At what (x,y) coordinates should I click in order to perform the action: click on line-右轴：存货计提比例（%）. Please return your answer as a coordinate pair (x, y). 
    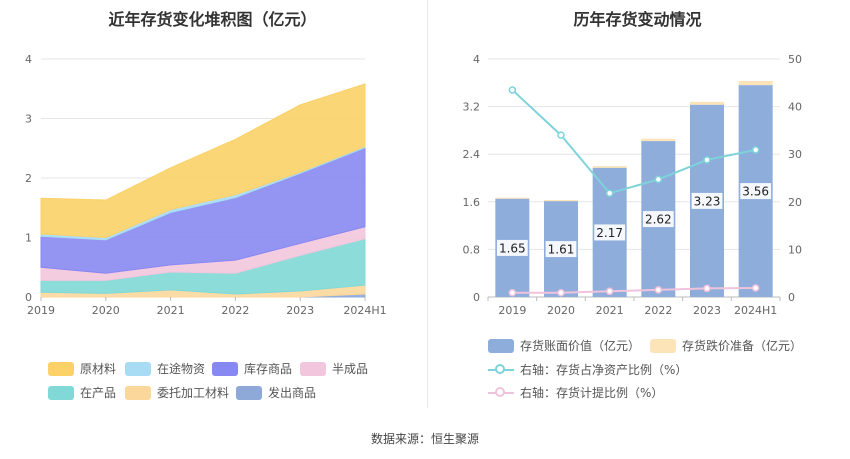
    Looking at the image, I should click on (634, 290).